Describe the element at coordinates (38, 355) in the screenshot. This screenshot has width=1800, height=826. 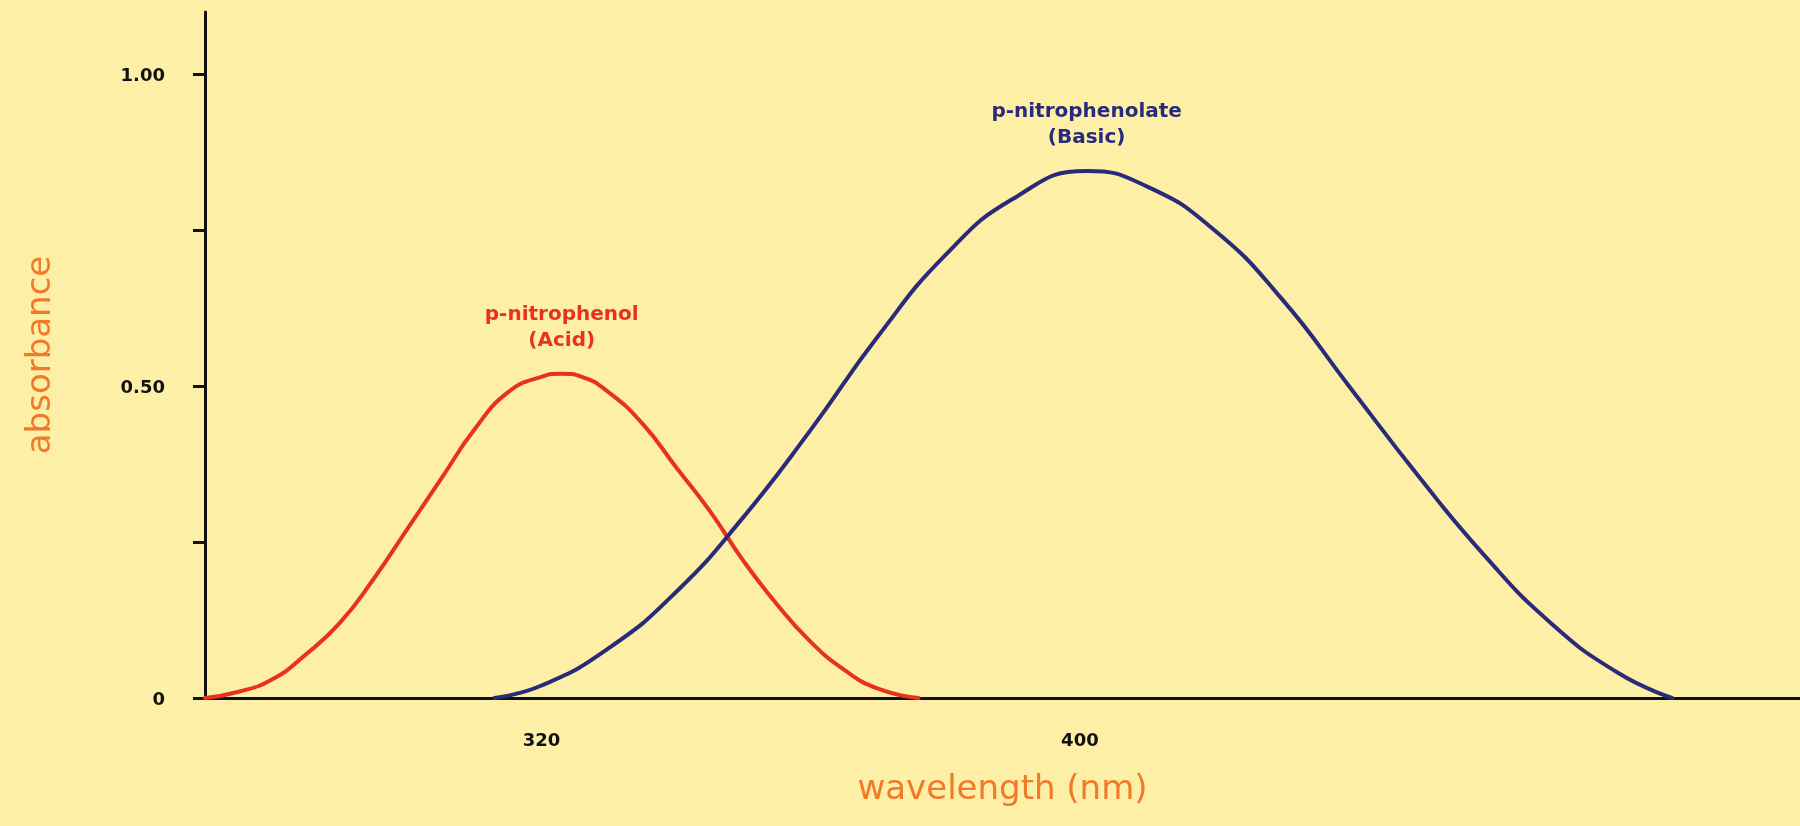
I see `y-axis-title: absorbance` at that location.